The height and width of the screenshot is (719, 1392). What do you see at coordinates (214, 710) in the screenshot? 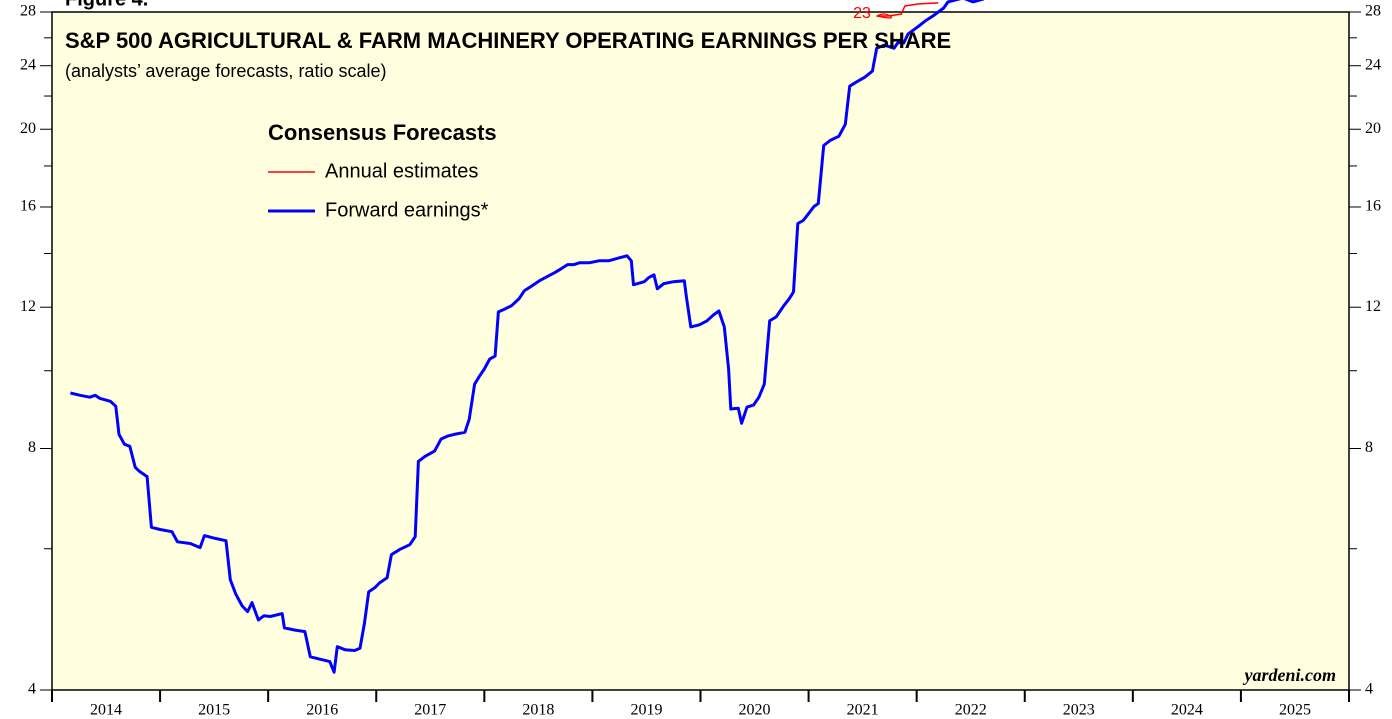
I see `x-tick-label: 2015` at bounding box center [214, 710].